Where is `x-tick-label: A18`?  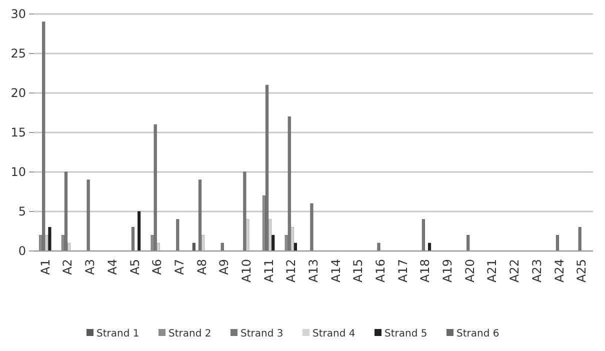 x-tick-label: A18 is located at coordinates (425, 270).